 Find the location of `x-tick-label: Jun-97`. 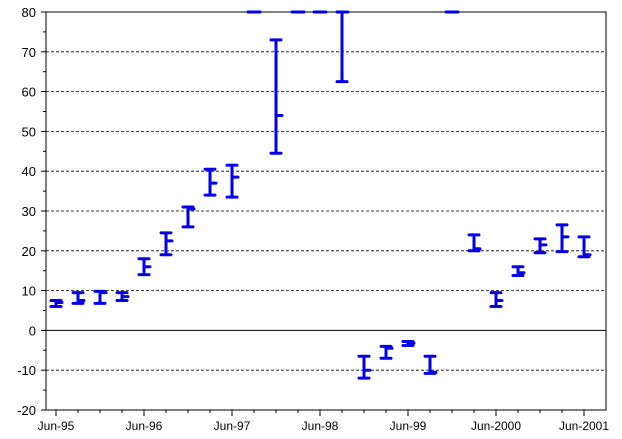

x-tick-label: Jun-97 is located at coordinates (232, 426).